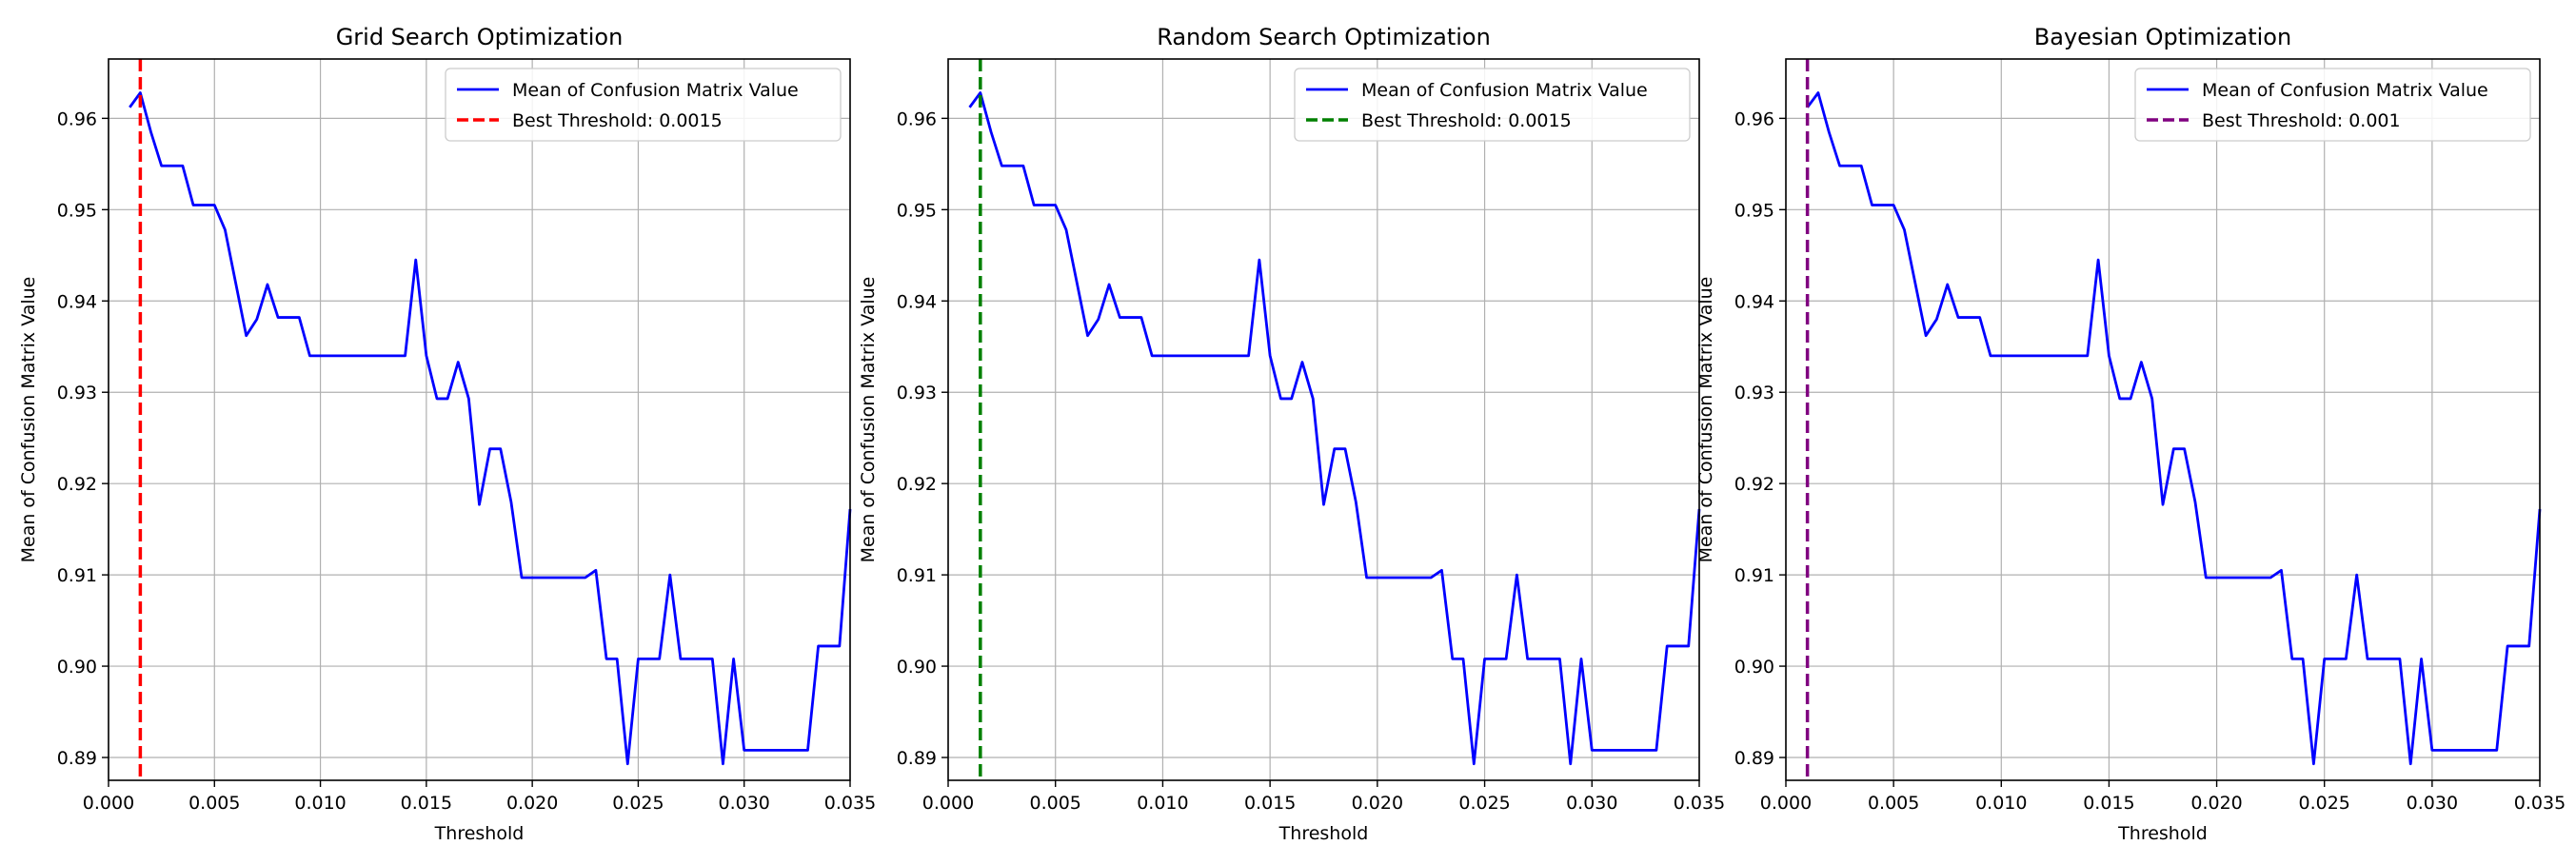 The image size is (2576, 865). Describe the element at coordinates (1324, 37) in the screenshot. I see `chart-title: Random Search Optimization` at that location.